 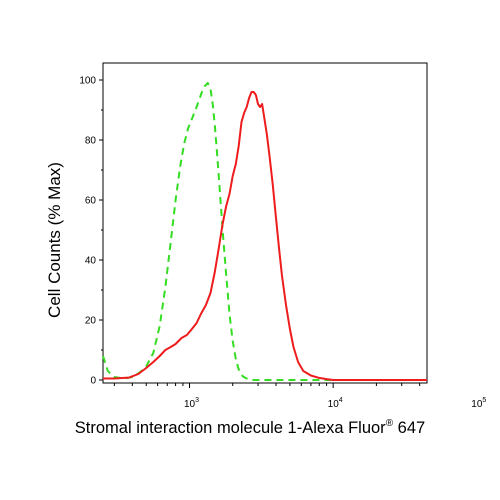 What do you see at coordinates (91, 201) in the screenshot?
I see `y-tick-label: 60` at bounding box center [91, 201].